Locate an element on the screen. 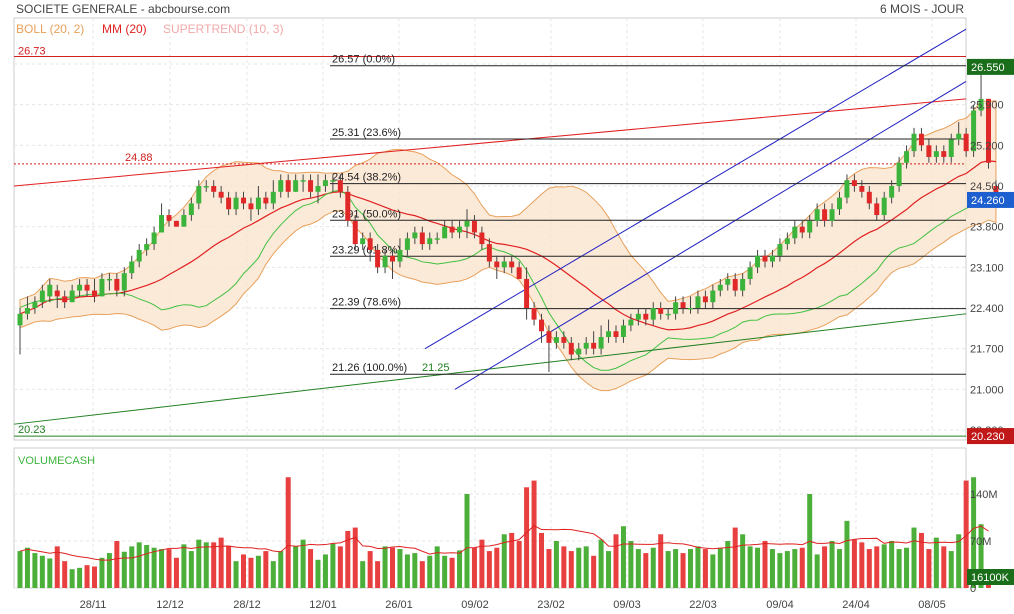 Image resolution: width=1014 pixels, height=614 pixels. volume-title: VOLUMECASH is located at coordinates (56, 461).